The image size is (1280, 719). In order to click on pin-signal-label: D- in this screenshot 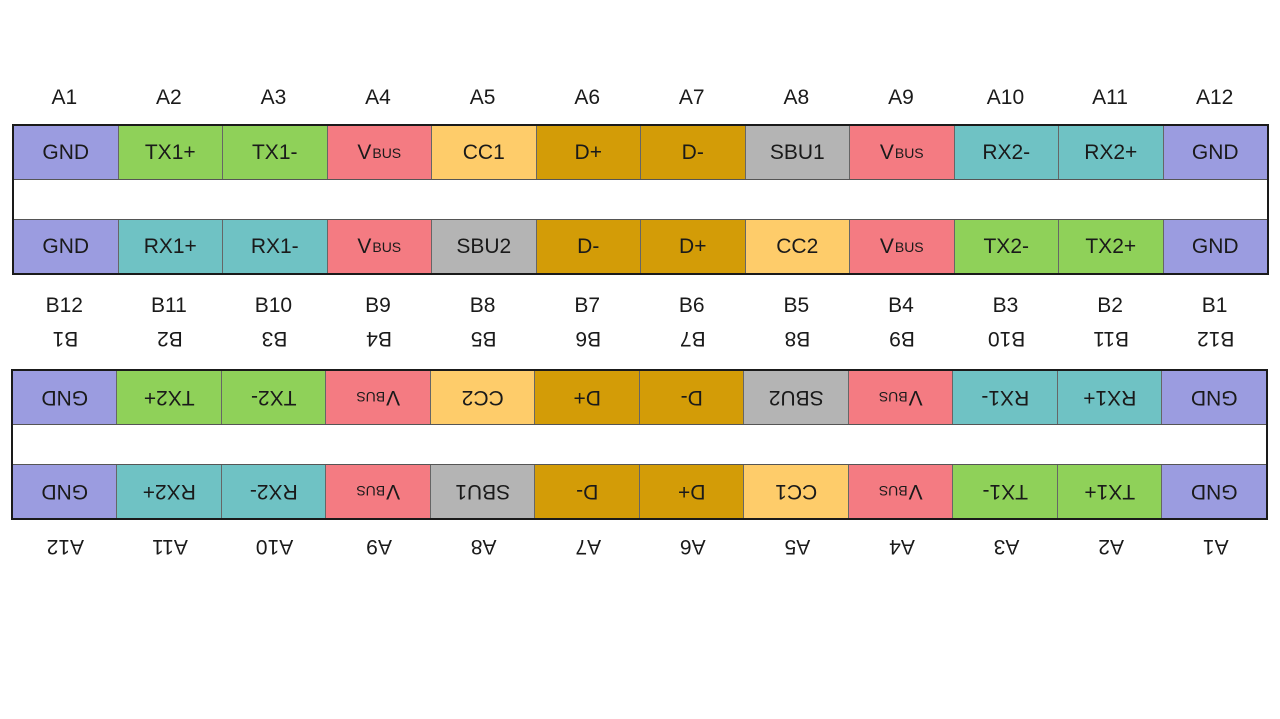, I will do `click(692, 152)`.